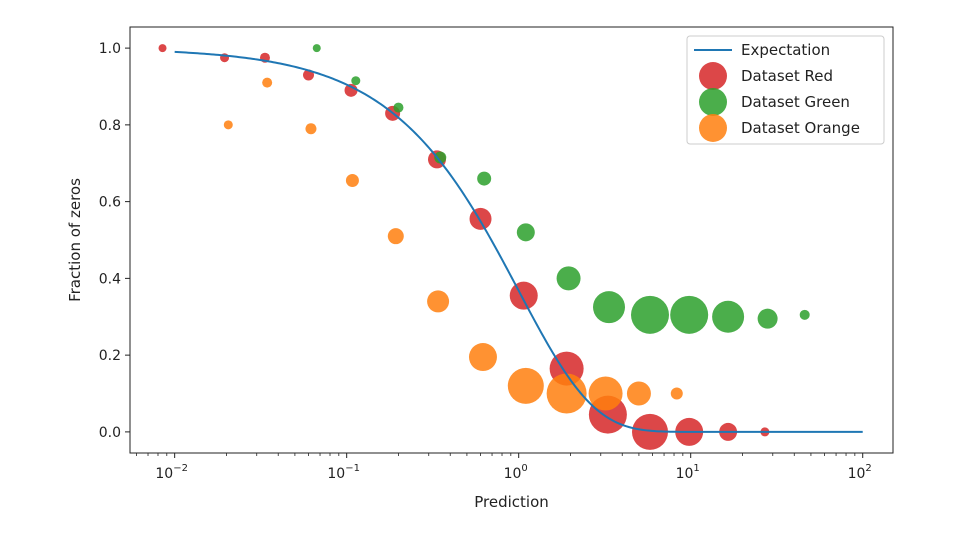  Describe the element at coordinates (860, 472) in the screenshot. I see `x-tick-label: 10²` at that location.